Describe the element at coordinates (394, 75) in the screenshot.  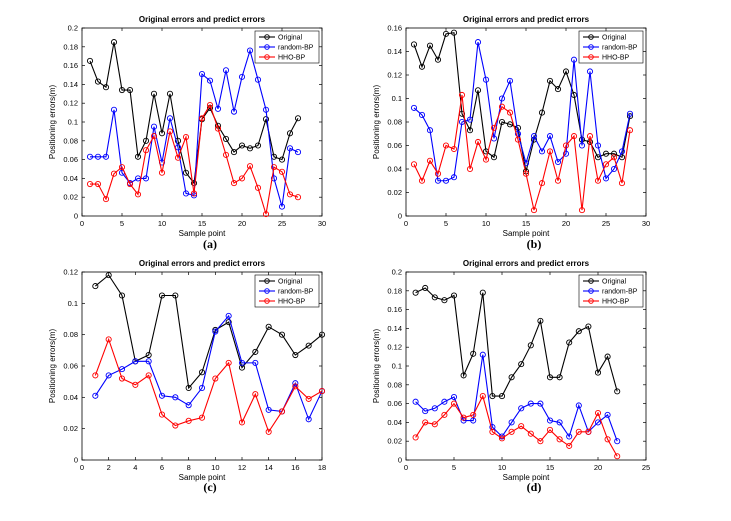
I see `y-tick-label: 0.12` at that location.